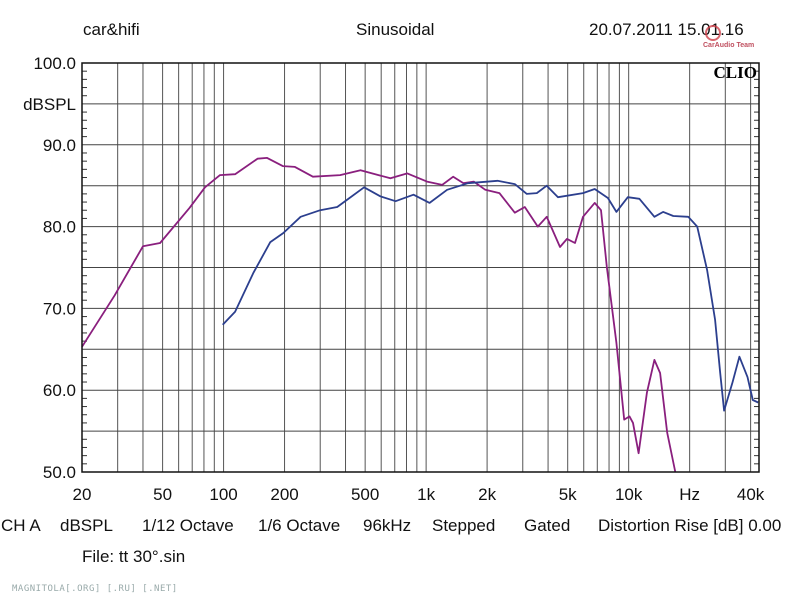 The width and height of the screenshot is (800, 600). I want to click on x-tick-label: 500, so click(365, 494).